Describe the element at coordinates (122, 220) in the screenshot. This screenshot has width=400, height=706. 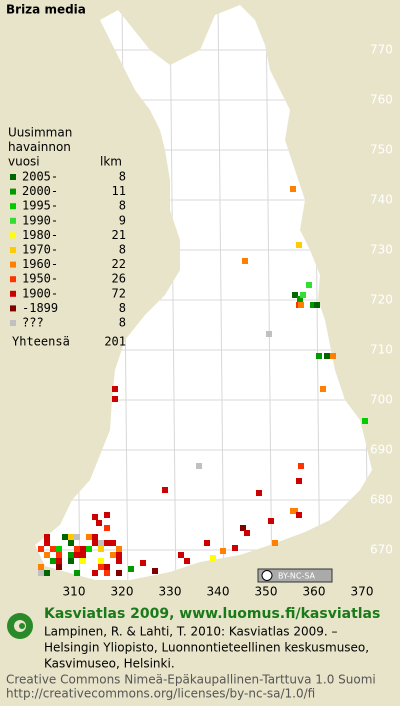
I see `legend-count: 9` at that location.